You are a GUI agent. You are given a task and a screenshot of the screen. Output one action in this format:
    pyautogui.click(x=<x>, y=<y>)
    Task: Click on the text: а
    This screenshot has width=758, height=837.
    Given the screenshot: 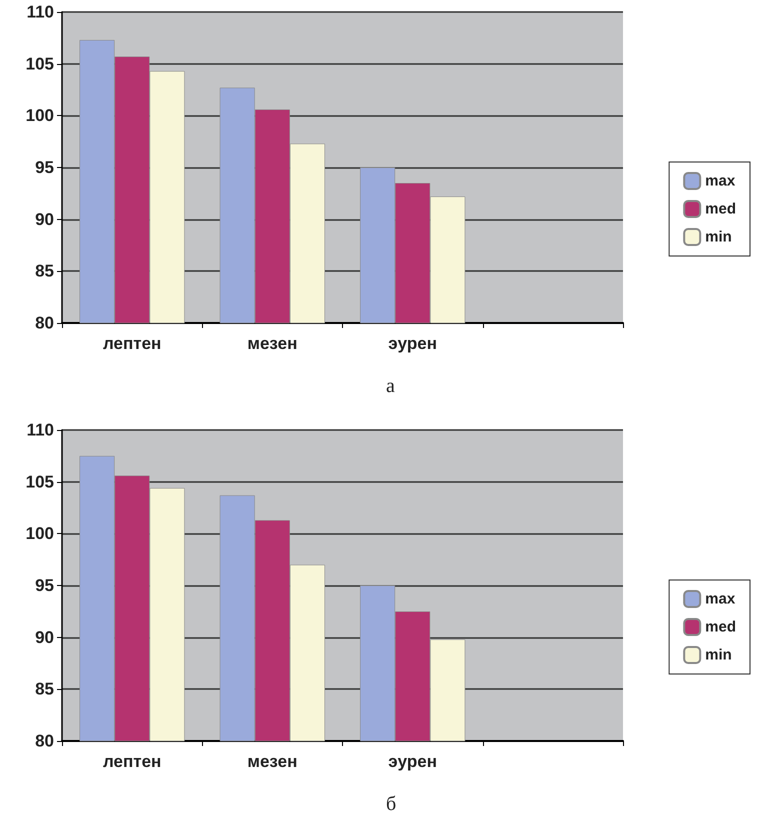 What is the action you would take?
    pyautogui.click(x=390, y=386)
    